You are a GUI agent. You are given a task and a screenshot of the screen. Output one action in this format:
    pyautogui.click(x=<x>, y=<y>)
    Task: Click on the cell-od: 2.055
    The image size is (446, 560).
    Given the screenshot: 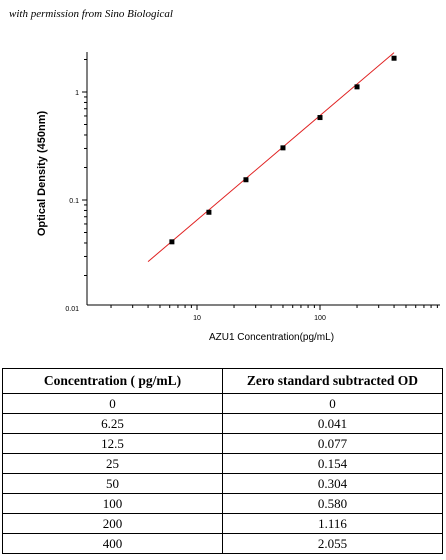 What is the action you would take?
    pyautogui.click(x=332, y=543)
    